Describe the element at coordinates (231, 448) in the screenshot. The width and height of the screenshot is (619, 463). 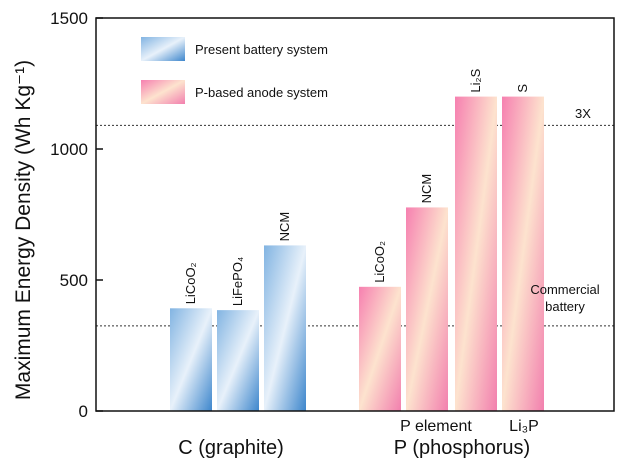
I see `group-label-graphite: C (graphite)` at that location.